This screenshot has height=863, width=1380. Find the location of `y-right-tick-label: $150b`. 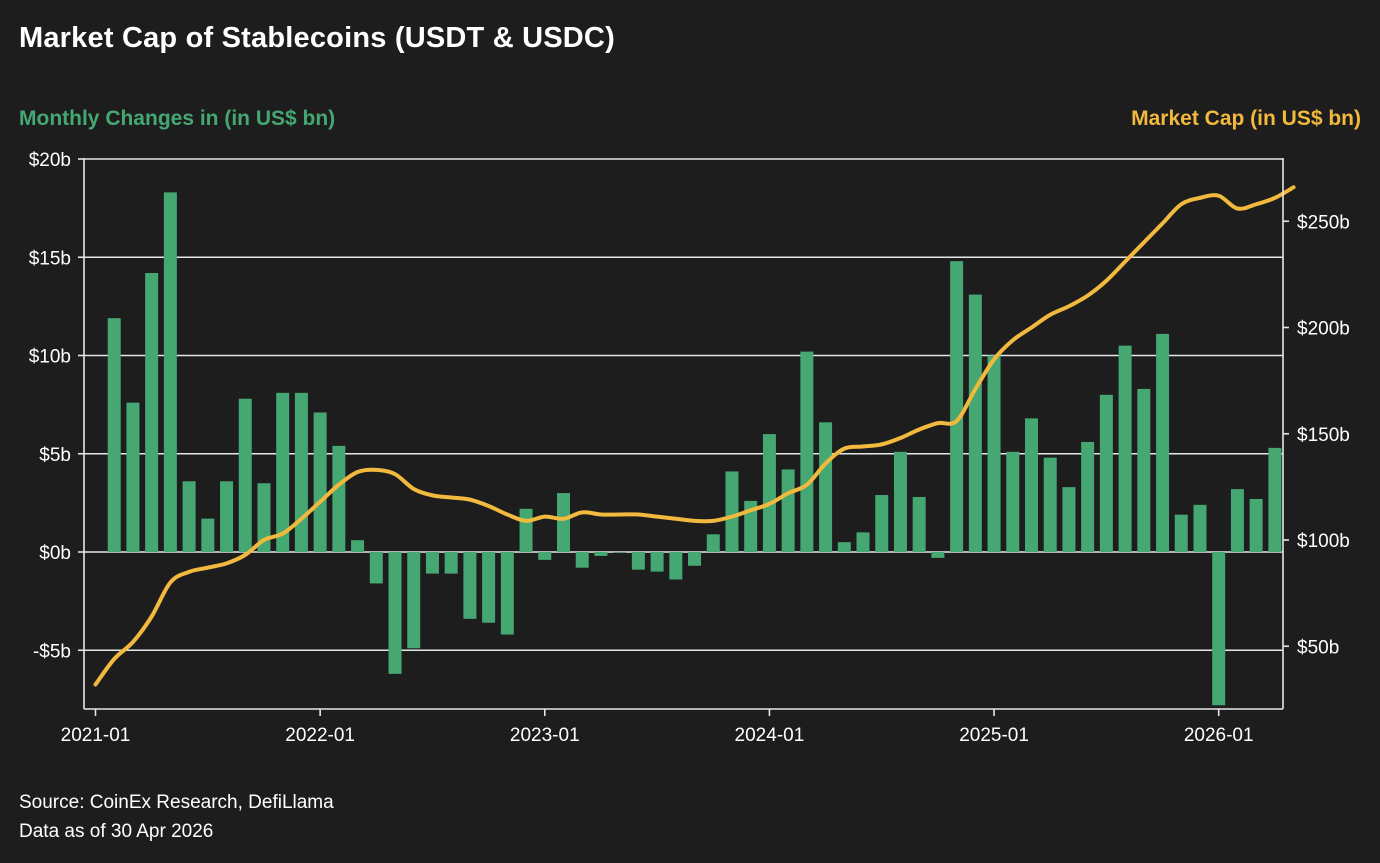

y-right-tick-label: $150b is located at coordinates (1323, 435).